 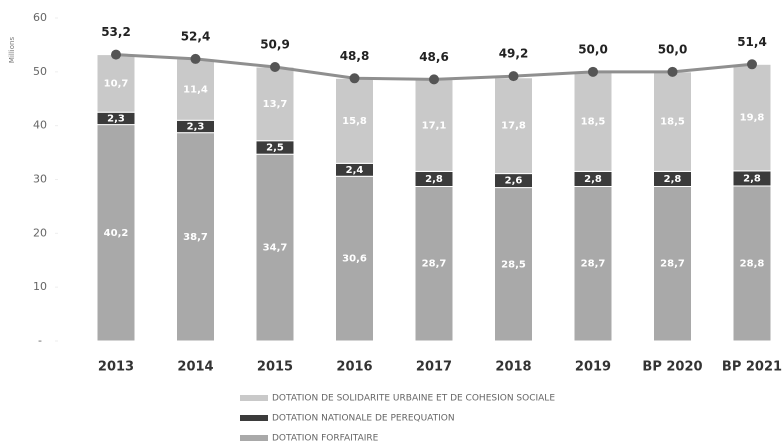 I want to click on segment-label: 2,6, so click(x=514, y=181).